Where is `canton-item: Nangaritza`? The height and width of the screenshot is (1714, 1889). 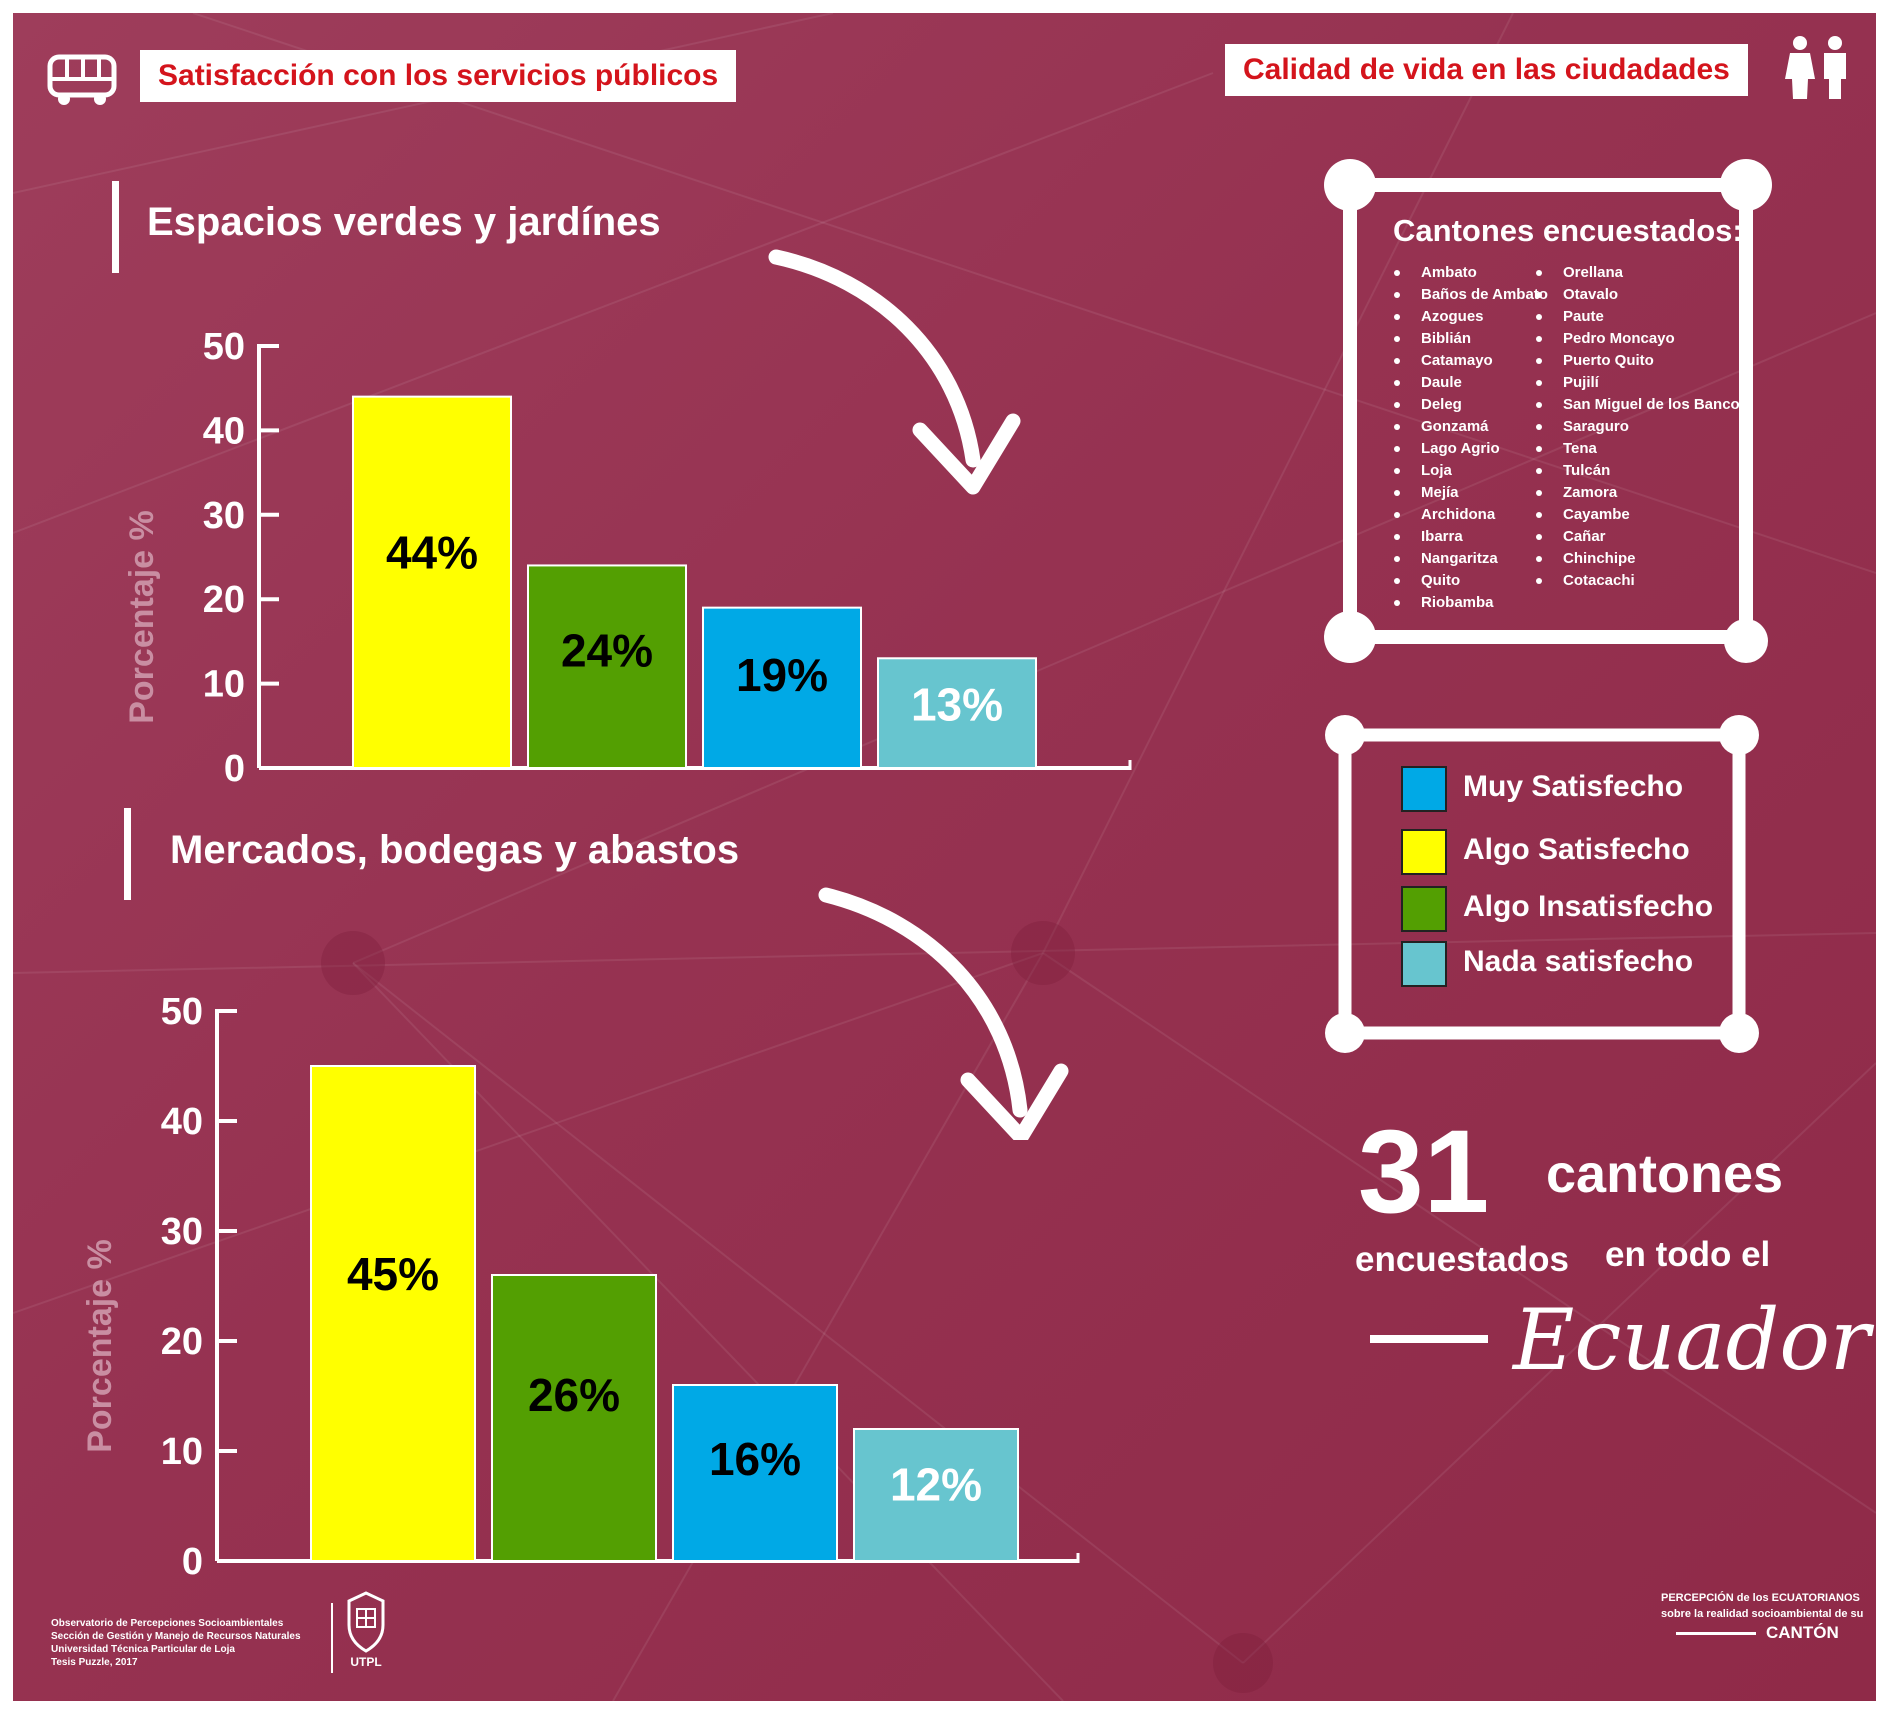
canton-item: Nangaritza is located at coordinates (1469, 559).